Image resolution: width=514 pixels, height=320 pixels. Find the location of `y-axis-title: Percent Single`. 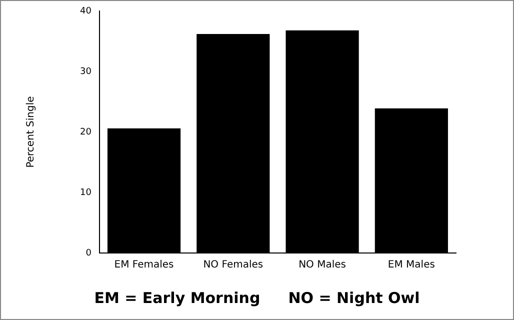

y-axis-title: Percent Single is located at coordinates (31, 132).